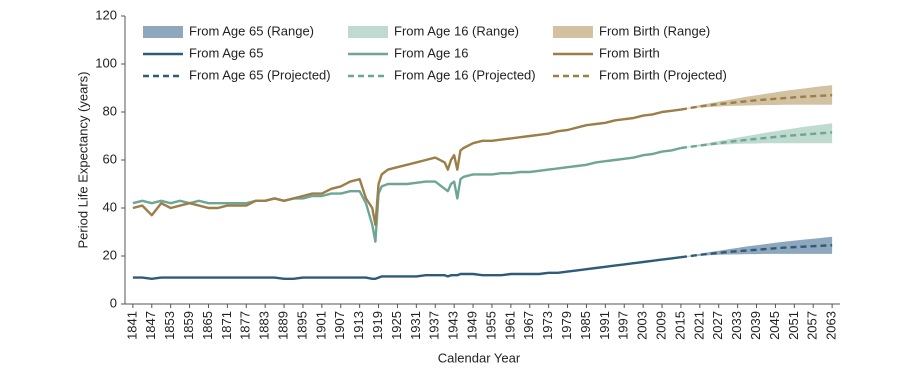 Image resolution: width=906 pixels, height=376 pixels. Describe the element at coordinates (301, 325) in the screenshot. I see `x-tick-label: 1895` at that location.